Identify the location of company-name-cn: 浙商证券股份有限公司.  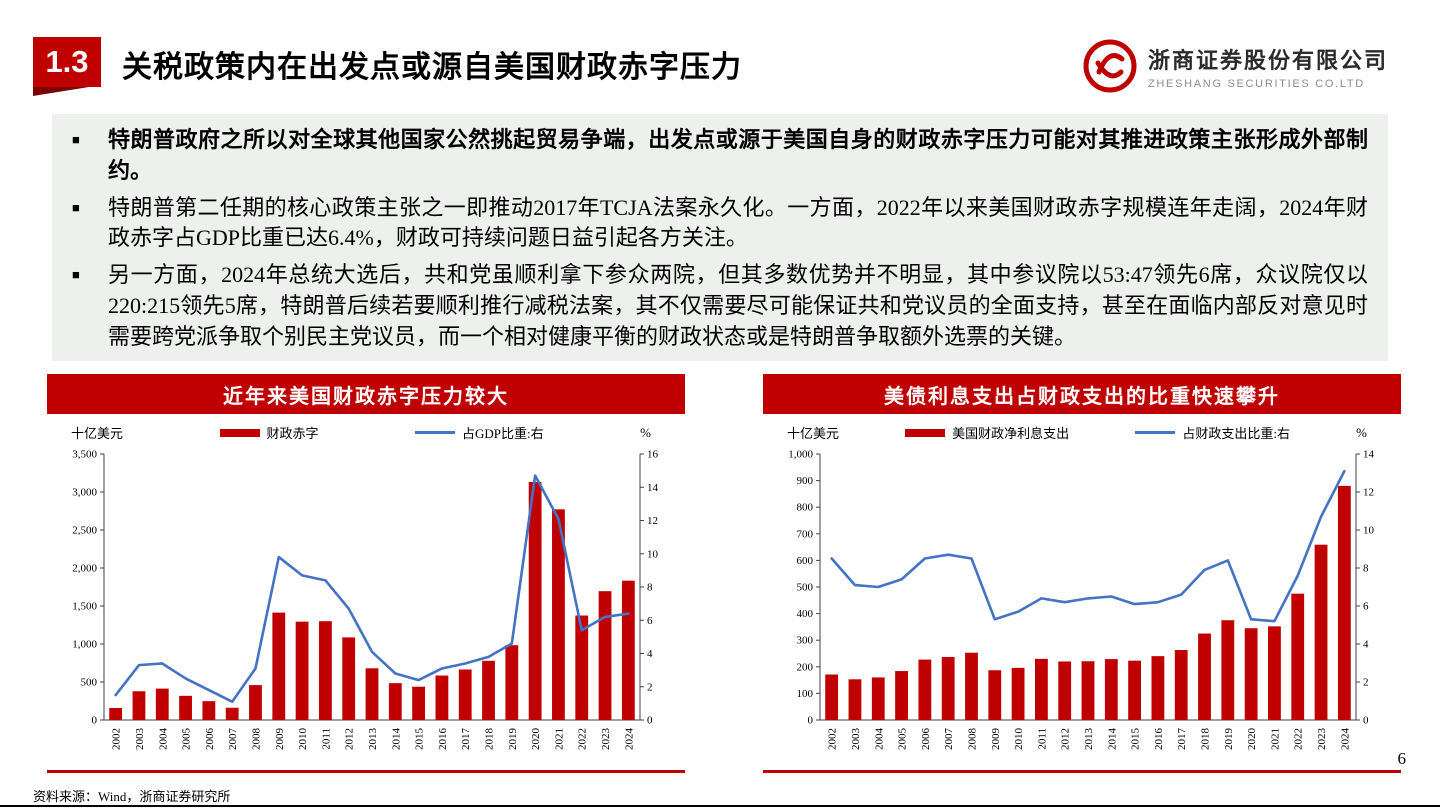
(1267, 60).